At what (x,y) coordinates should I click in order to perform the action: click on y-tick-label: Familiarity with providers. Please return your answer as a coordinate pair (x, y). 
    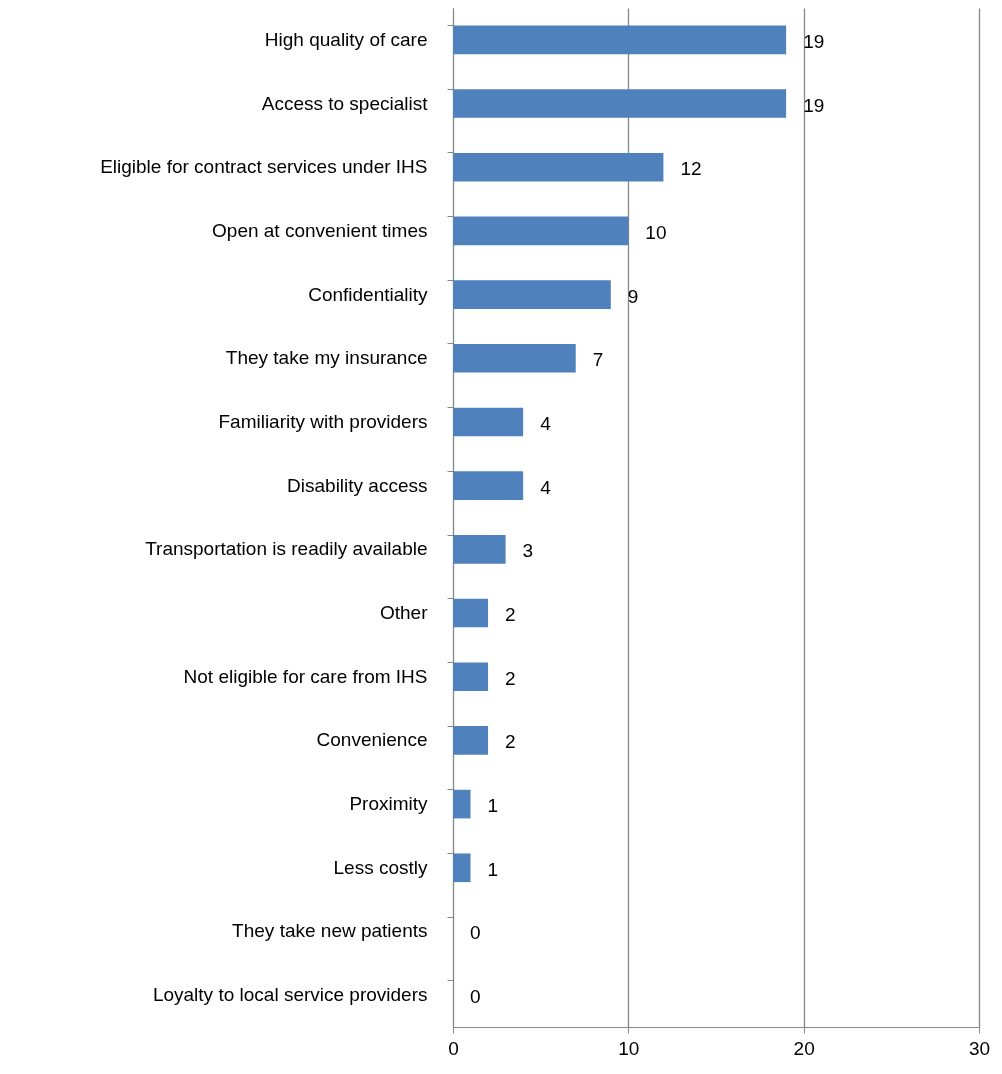
    Looking at the image, I should click on (323, 421).